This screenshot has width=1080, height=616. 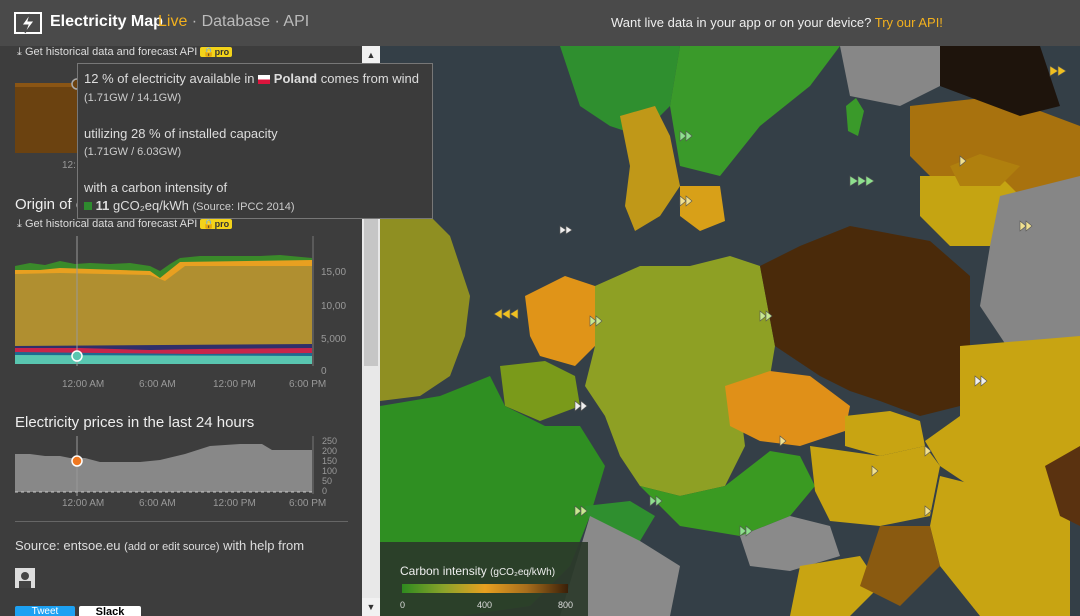 What do you see at coordinates (477, 571) in the screenshot?
I see `legend-title: Carbon intensity (gCO₂eq/kWh)` at bounding box center [477, 571].